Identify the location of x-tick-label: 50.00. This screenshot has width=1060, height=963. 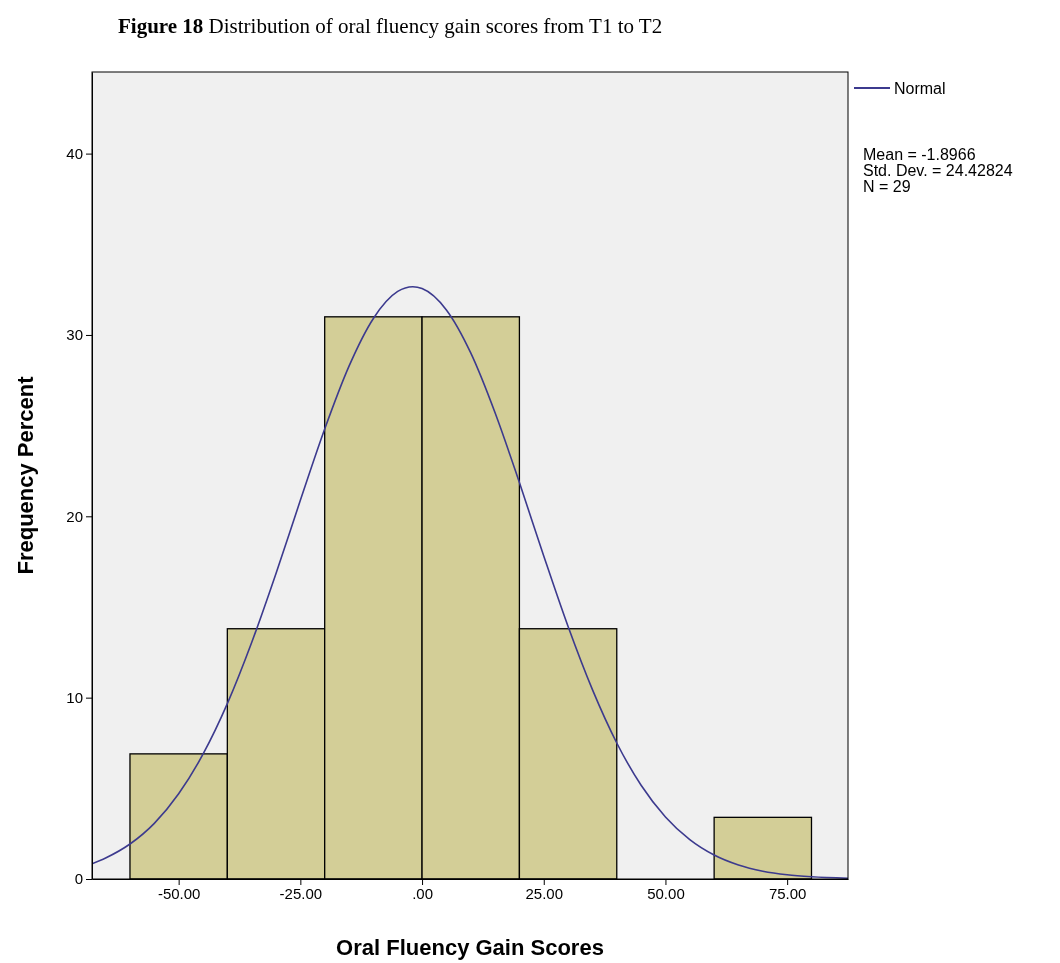
(666, 893).